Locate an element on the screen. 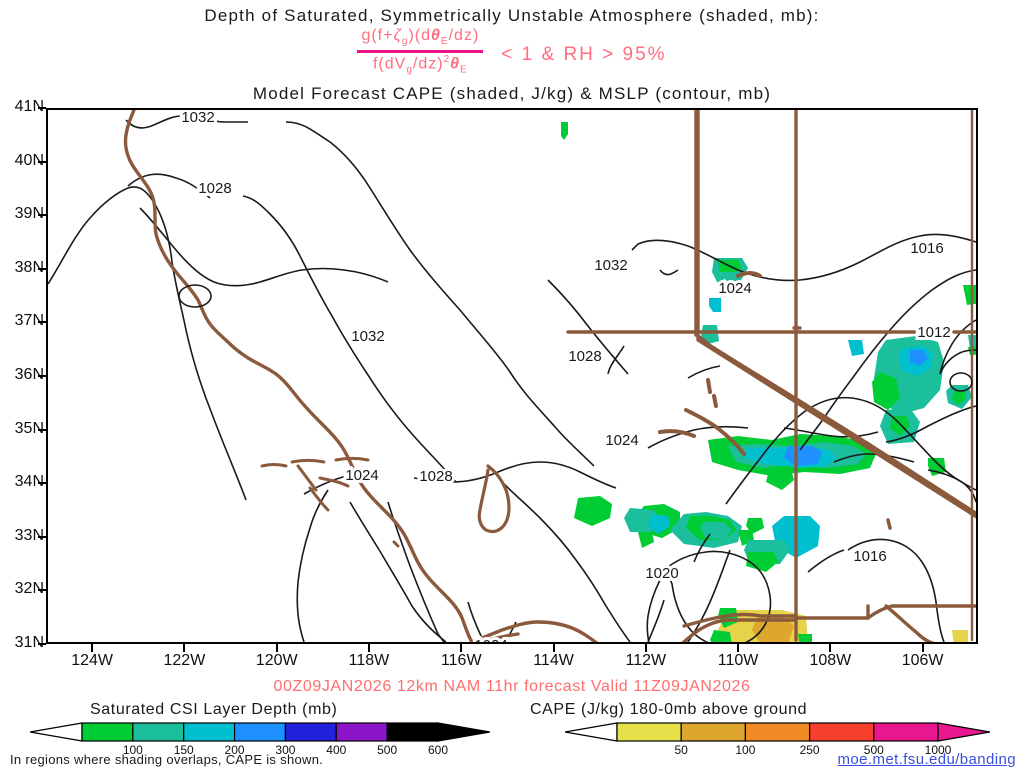 Image resolution: width=1024 pixels, height=768 pixels. y-axis-label: 35N is located at coordinates (29, 428).